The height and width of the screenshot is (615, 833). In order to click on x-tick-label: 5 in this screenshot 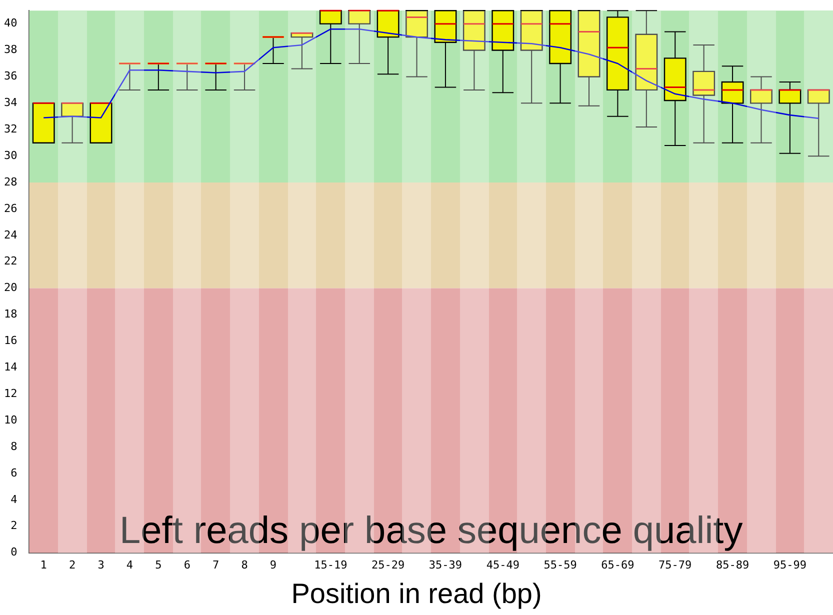, I will do `click(158, 565)`.